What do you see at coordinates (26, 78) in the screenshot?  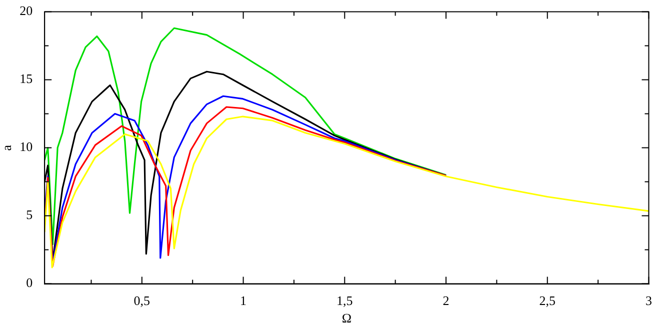 I see `y-tick-label: 15` at bounding box center [26, 78].